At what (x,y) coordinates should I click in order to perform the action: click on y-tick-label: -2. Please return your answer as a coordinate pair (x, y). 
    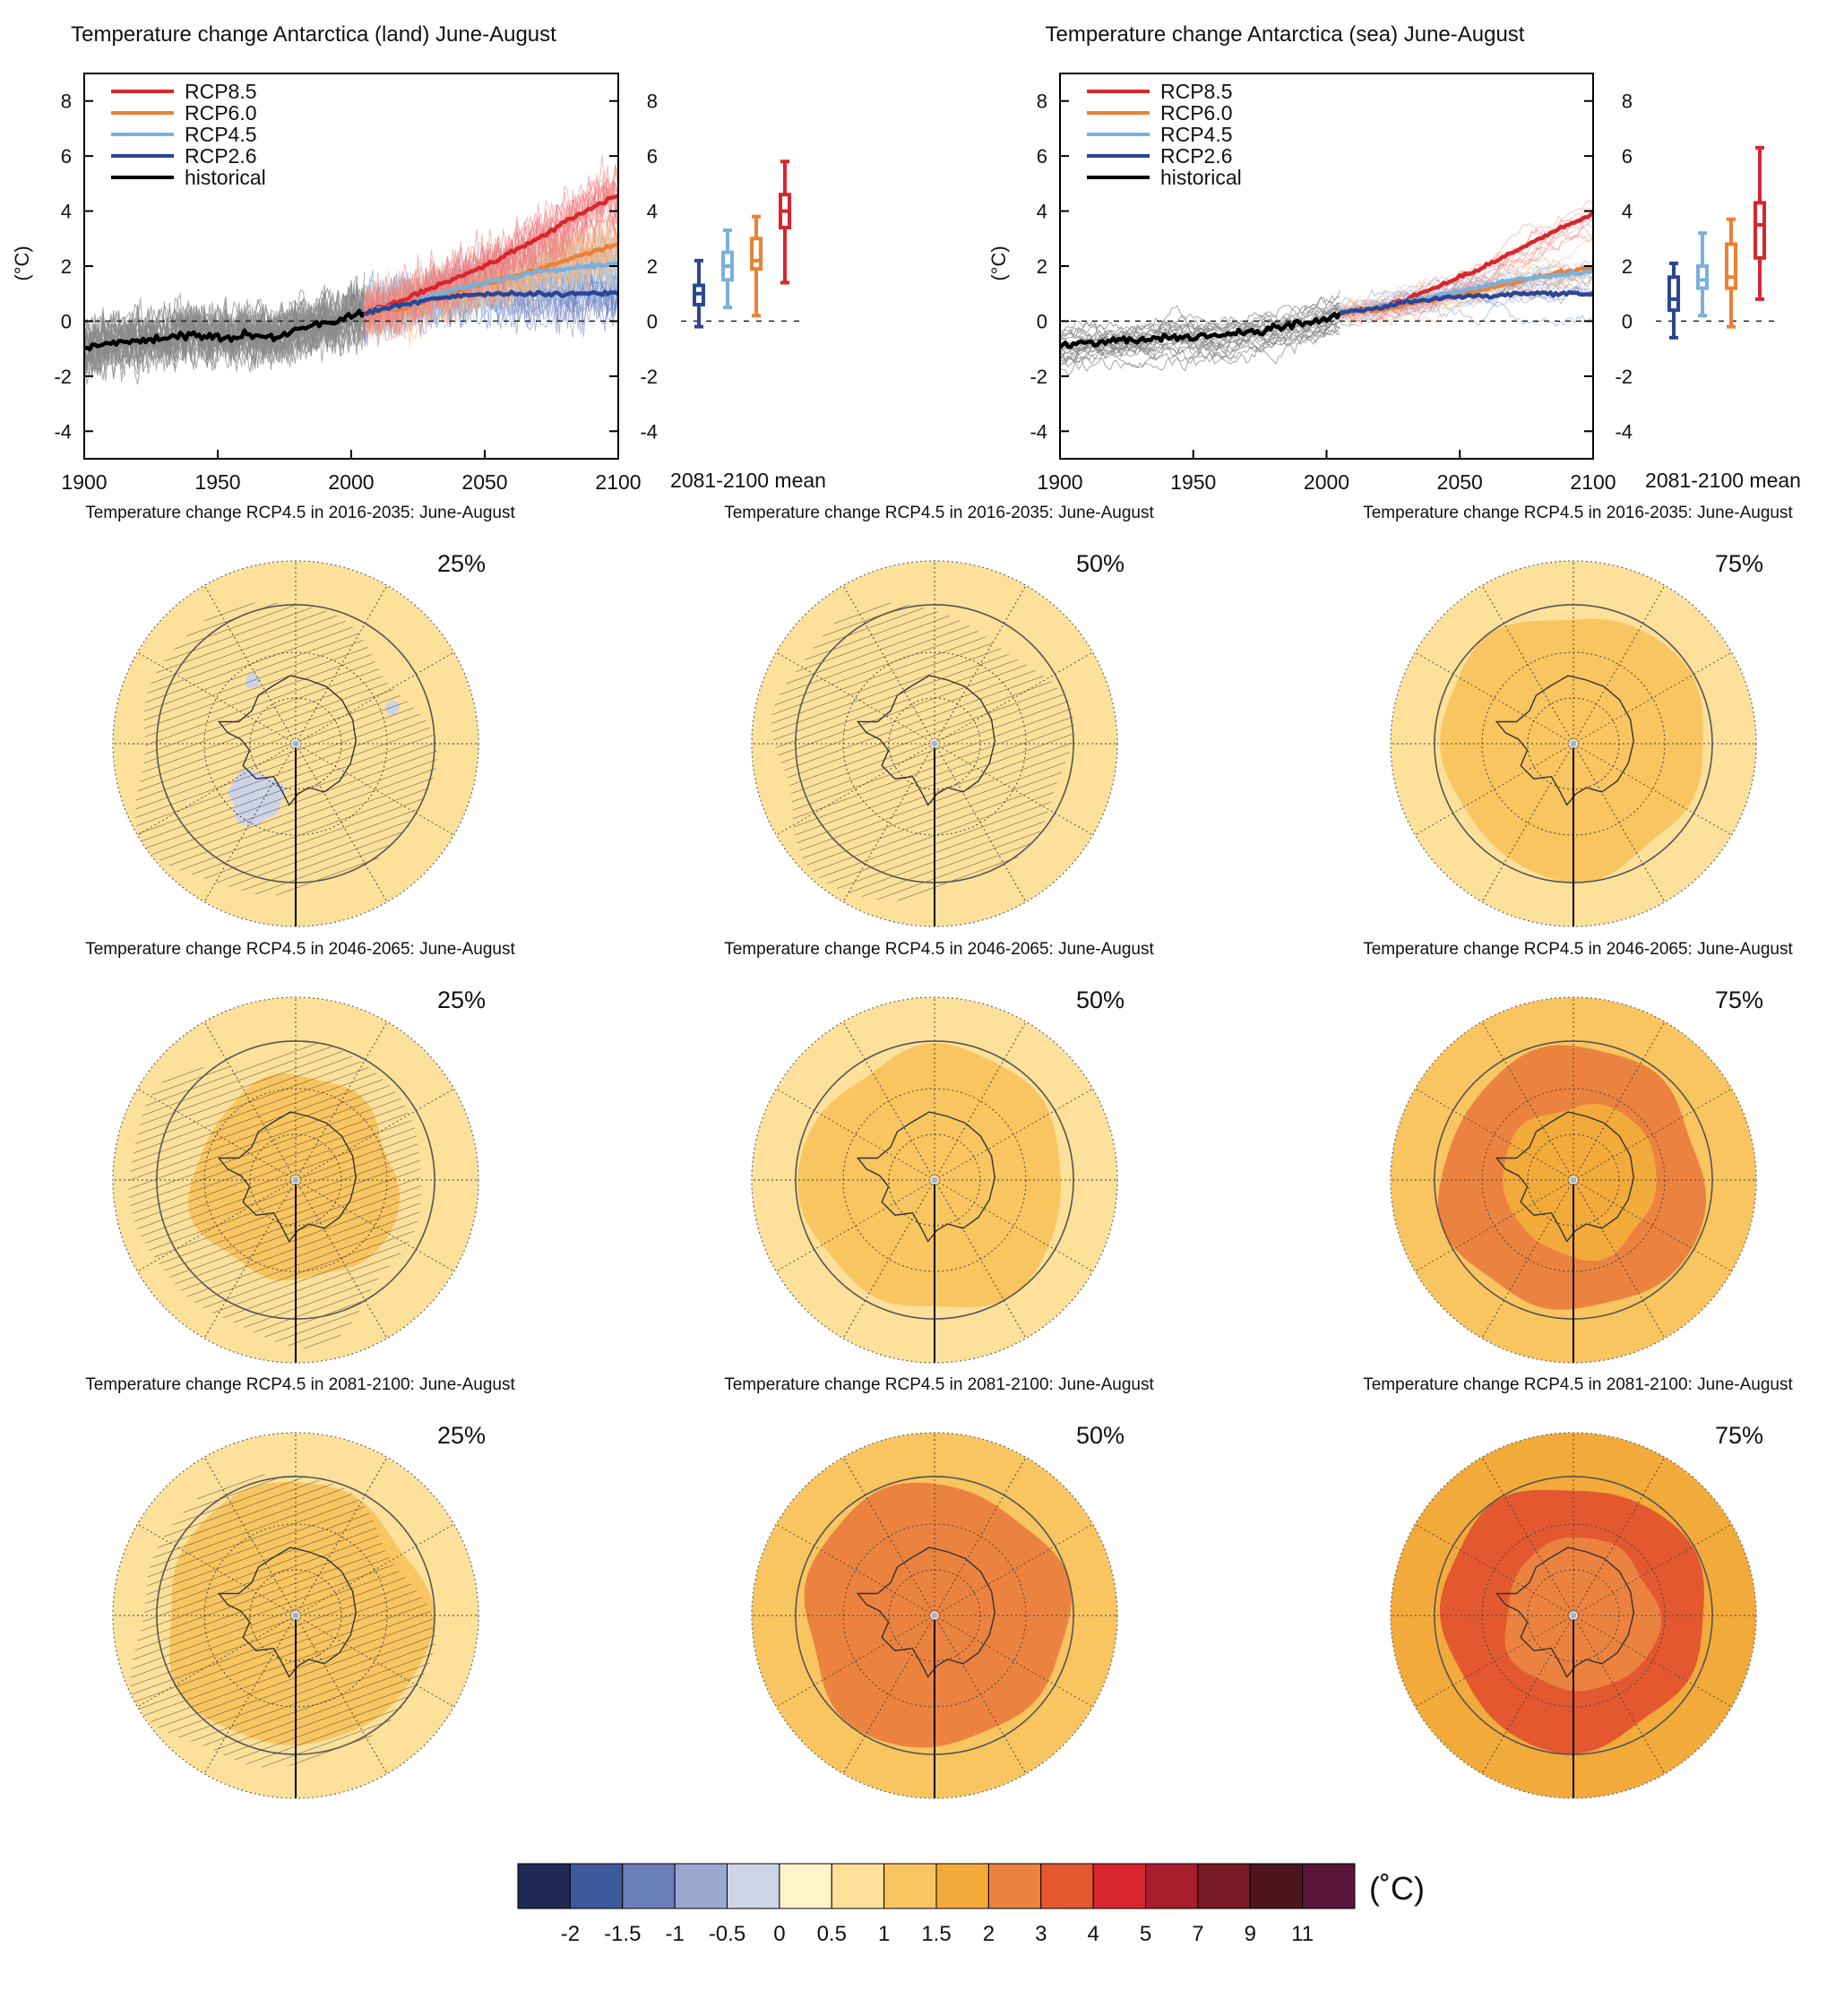
    Looking at the image, I should click on (1038, 377).